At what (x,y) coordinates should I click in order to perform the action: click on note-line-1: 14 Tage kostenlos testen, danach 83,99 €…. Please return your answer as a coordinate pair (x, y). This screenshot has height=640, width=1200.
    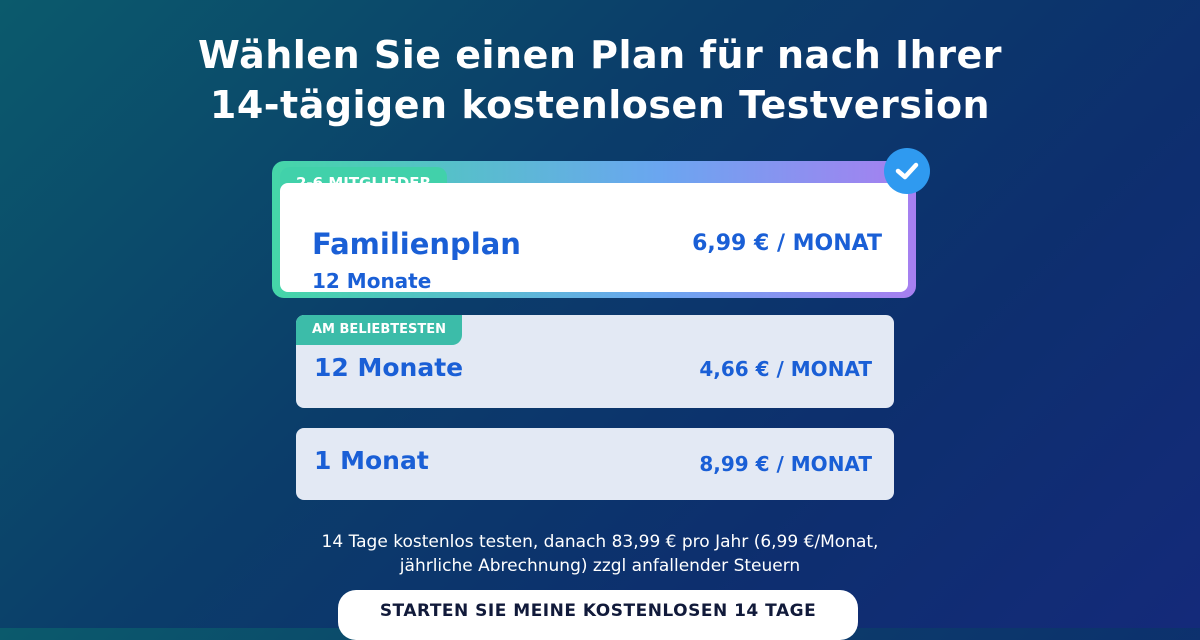
    Looking at the image, I should click on (600, 542).